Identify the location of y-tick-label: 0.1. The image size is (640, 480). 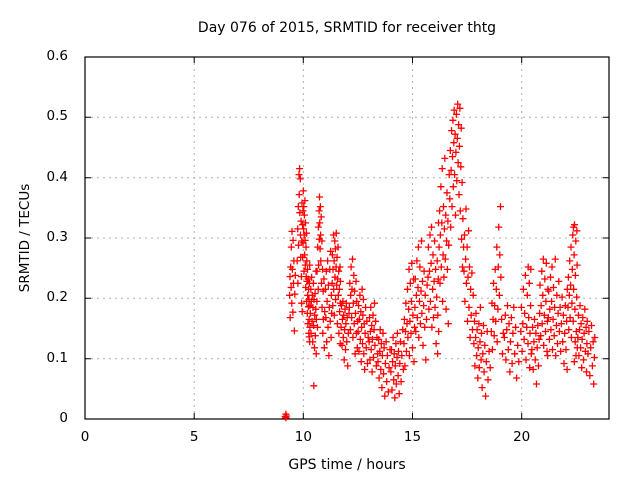
(57, 357).